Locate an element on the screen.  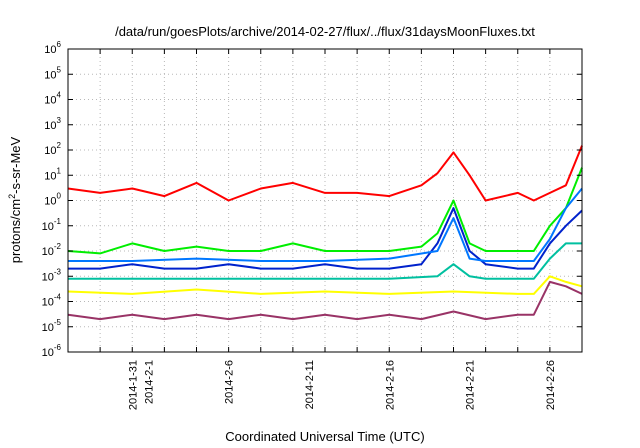
y-tick-label: 10⁻⁴ is located at coordinates (52, 301).